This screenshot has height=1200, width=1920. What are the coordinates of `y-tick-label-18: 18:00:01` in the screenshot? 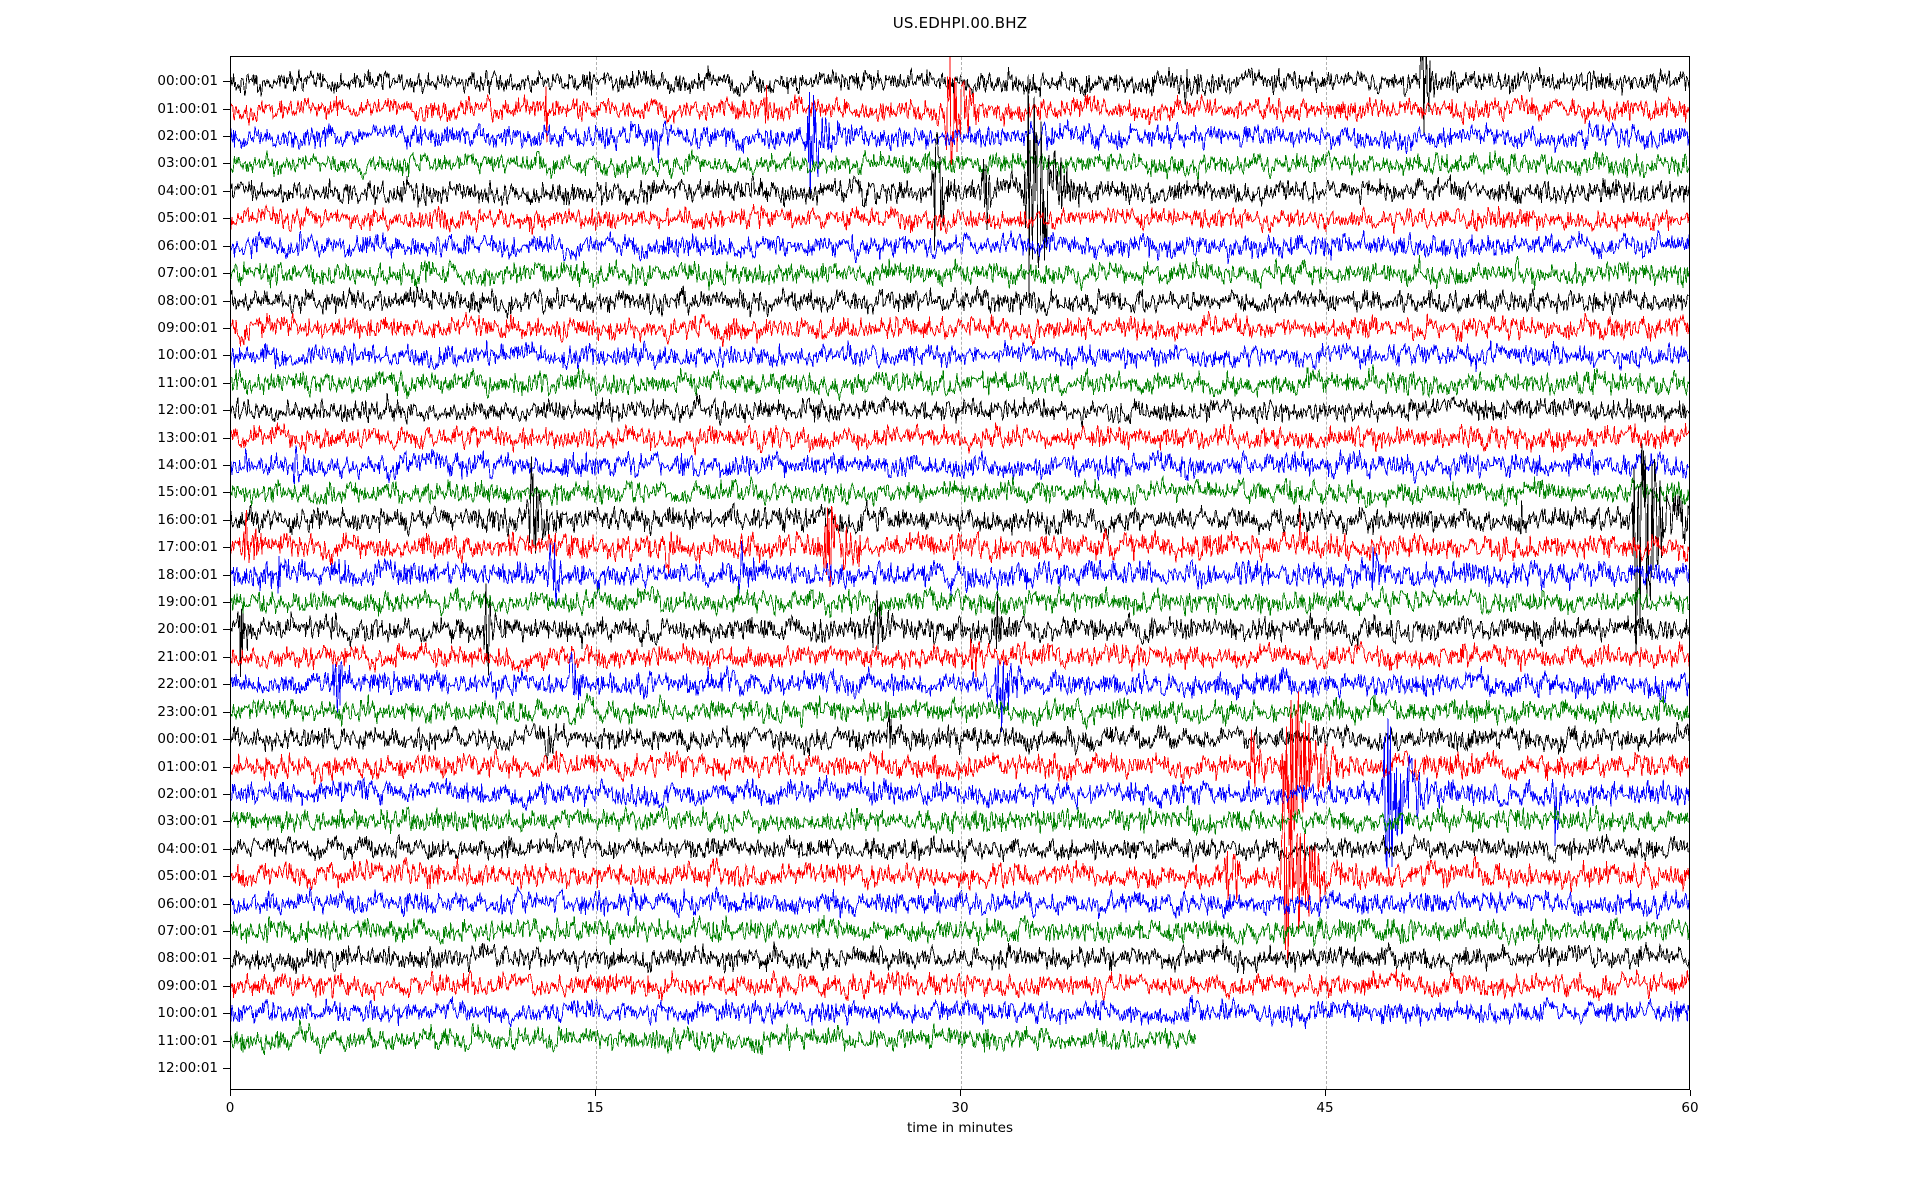 It's located at (187, 574).